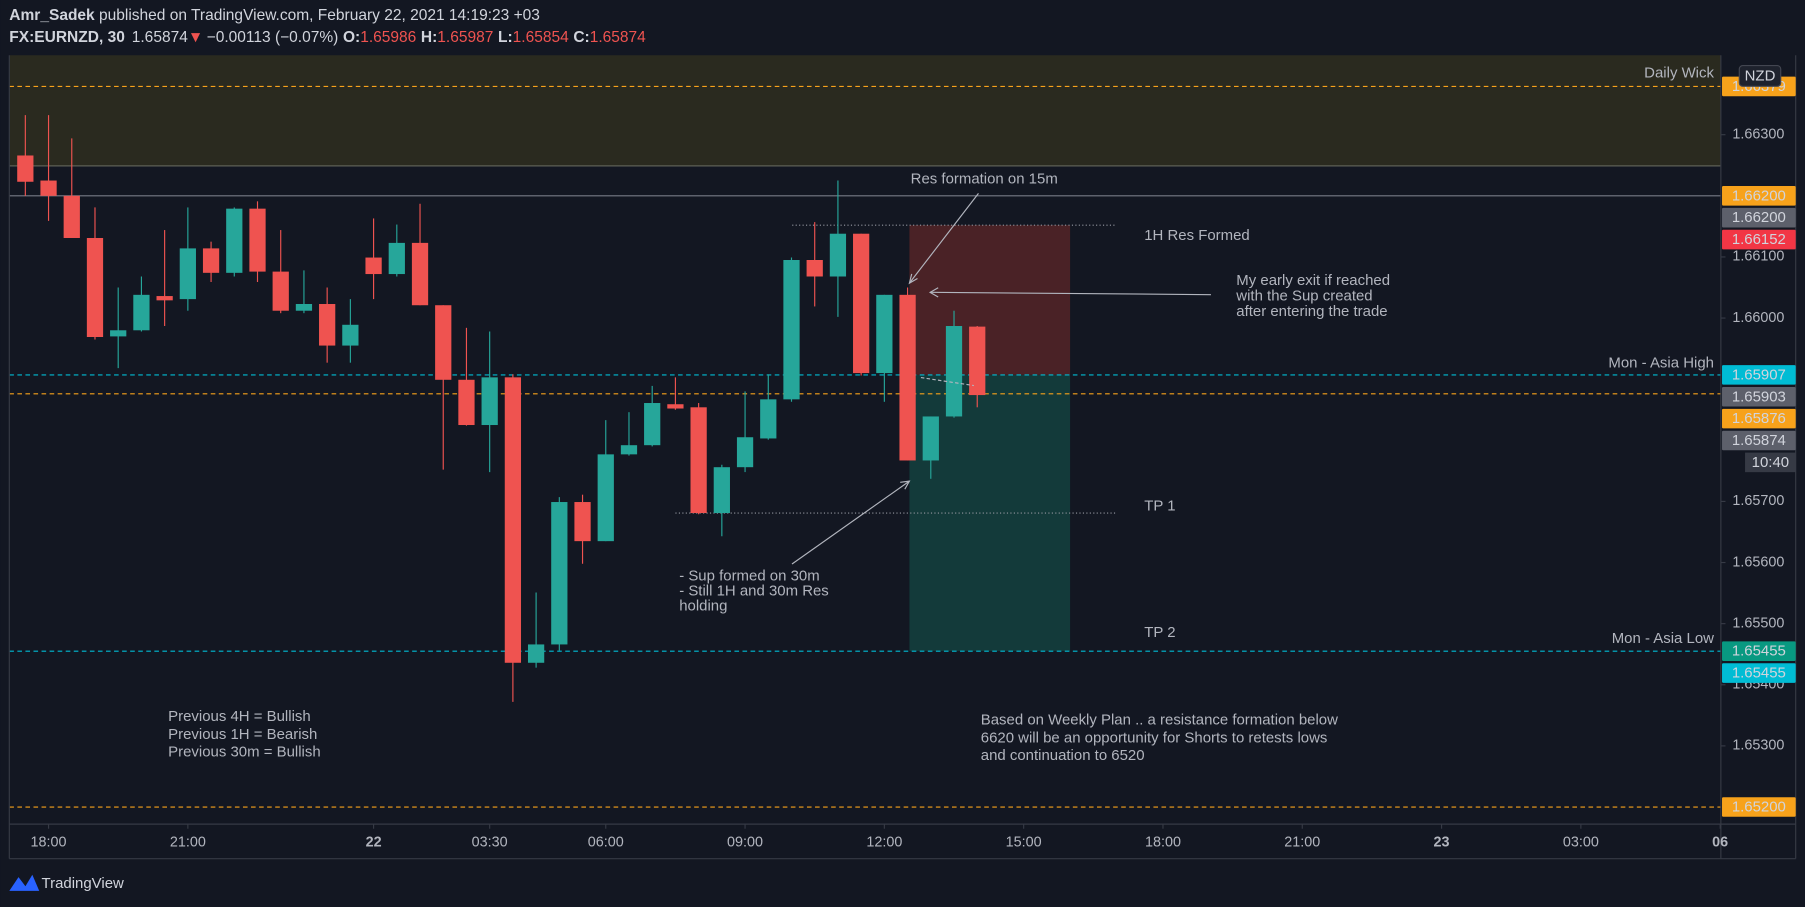 The image size is (1805, 907). I want to click on annotation: Previous 1H = Bearish, so click(242, 734).